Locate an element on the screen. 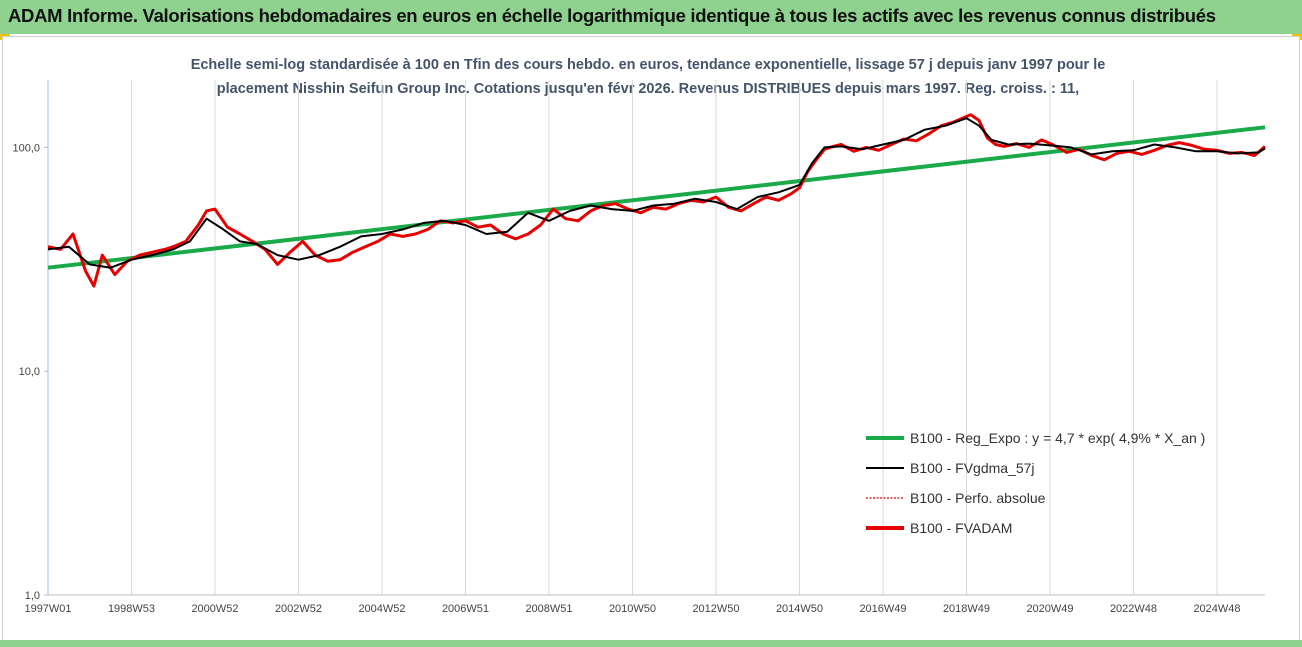  x-tick-label: 2022W48 is located at coordinates (1133, 609).